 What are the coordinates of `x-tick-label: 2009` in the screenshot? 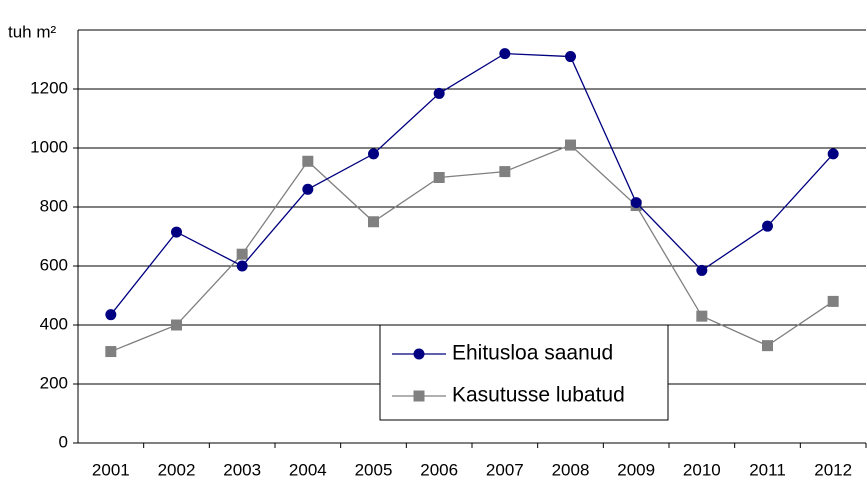 It's located at (636, 469).